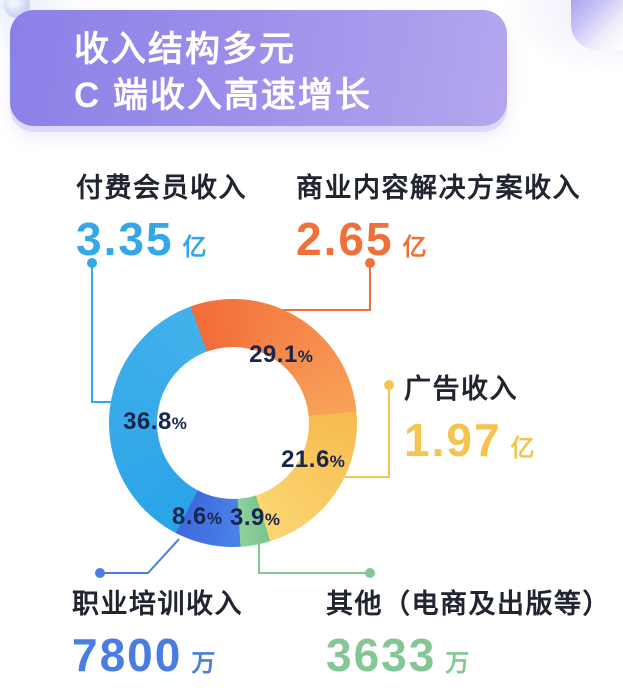  I want to click on page-title-line1: 收入结构多元, so click(185, 49).